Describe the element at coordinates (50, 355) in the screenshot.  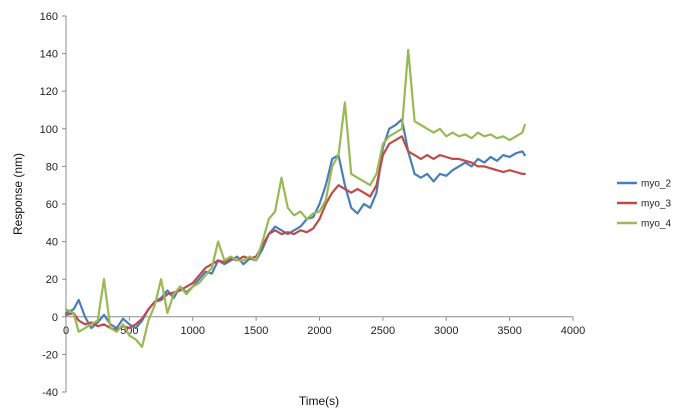
I see `y-tick-label: -20` at that location.